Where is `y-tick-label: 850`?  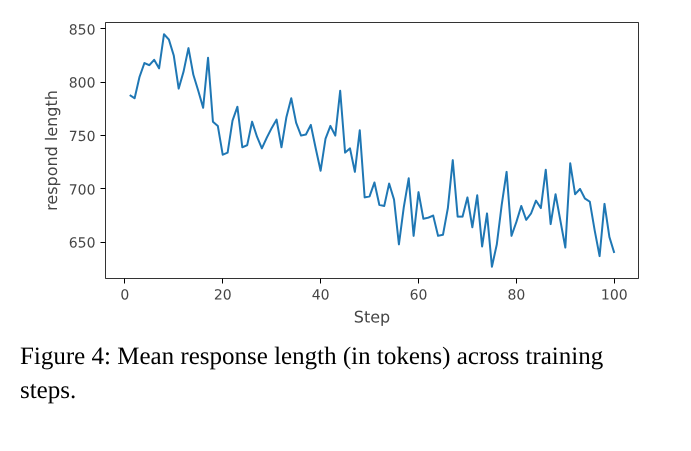 y-tick-label: 850 is located at coordinates (82, 30).